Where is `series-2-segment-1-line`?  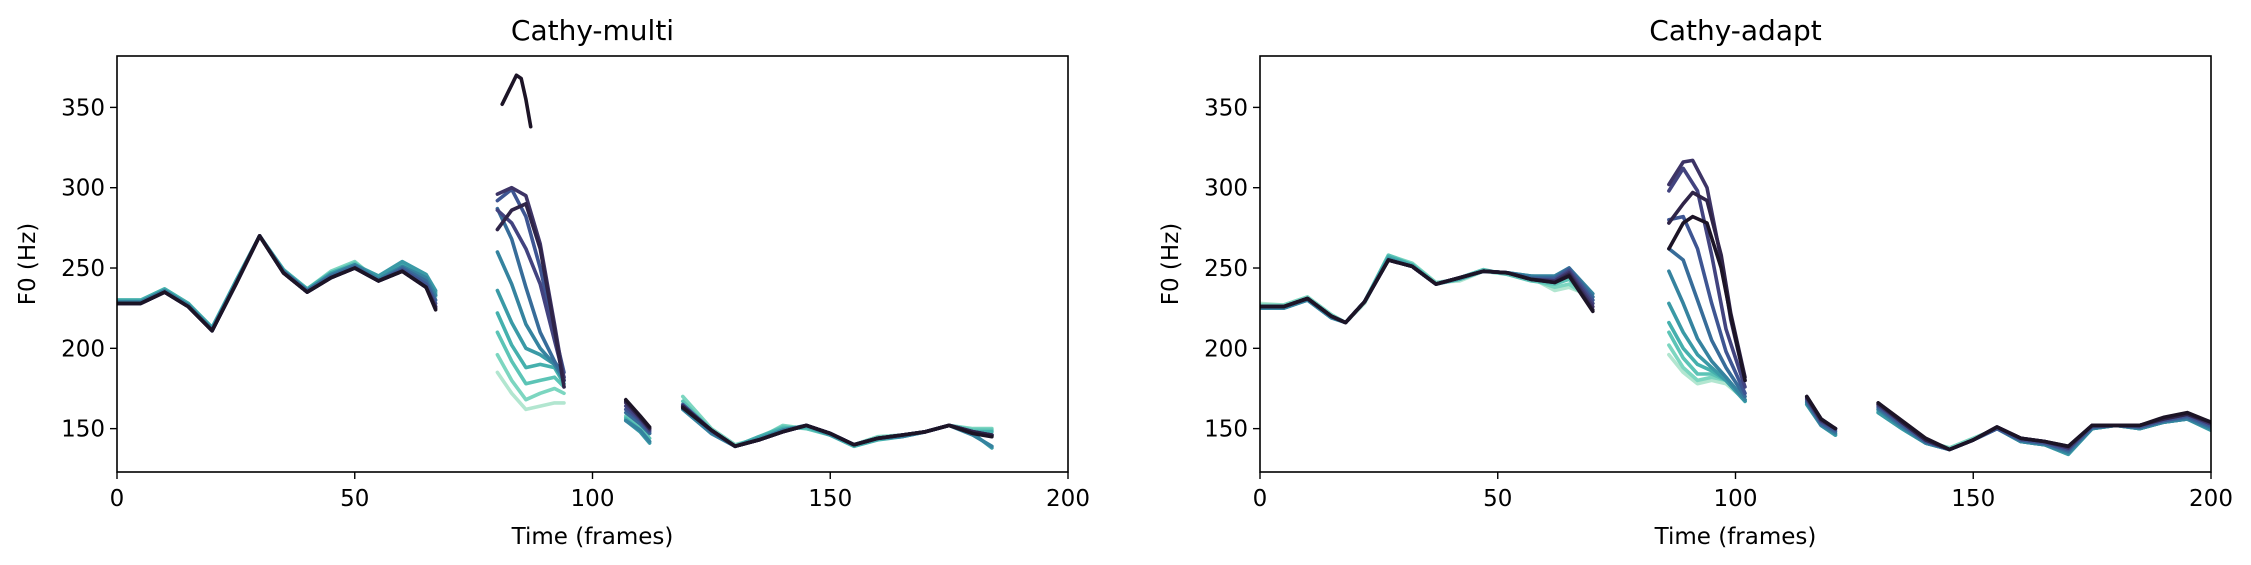 series-2-segment-1-line is located at coordinates (530, 359).